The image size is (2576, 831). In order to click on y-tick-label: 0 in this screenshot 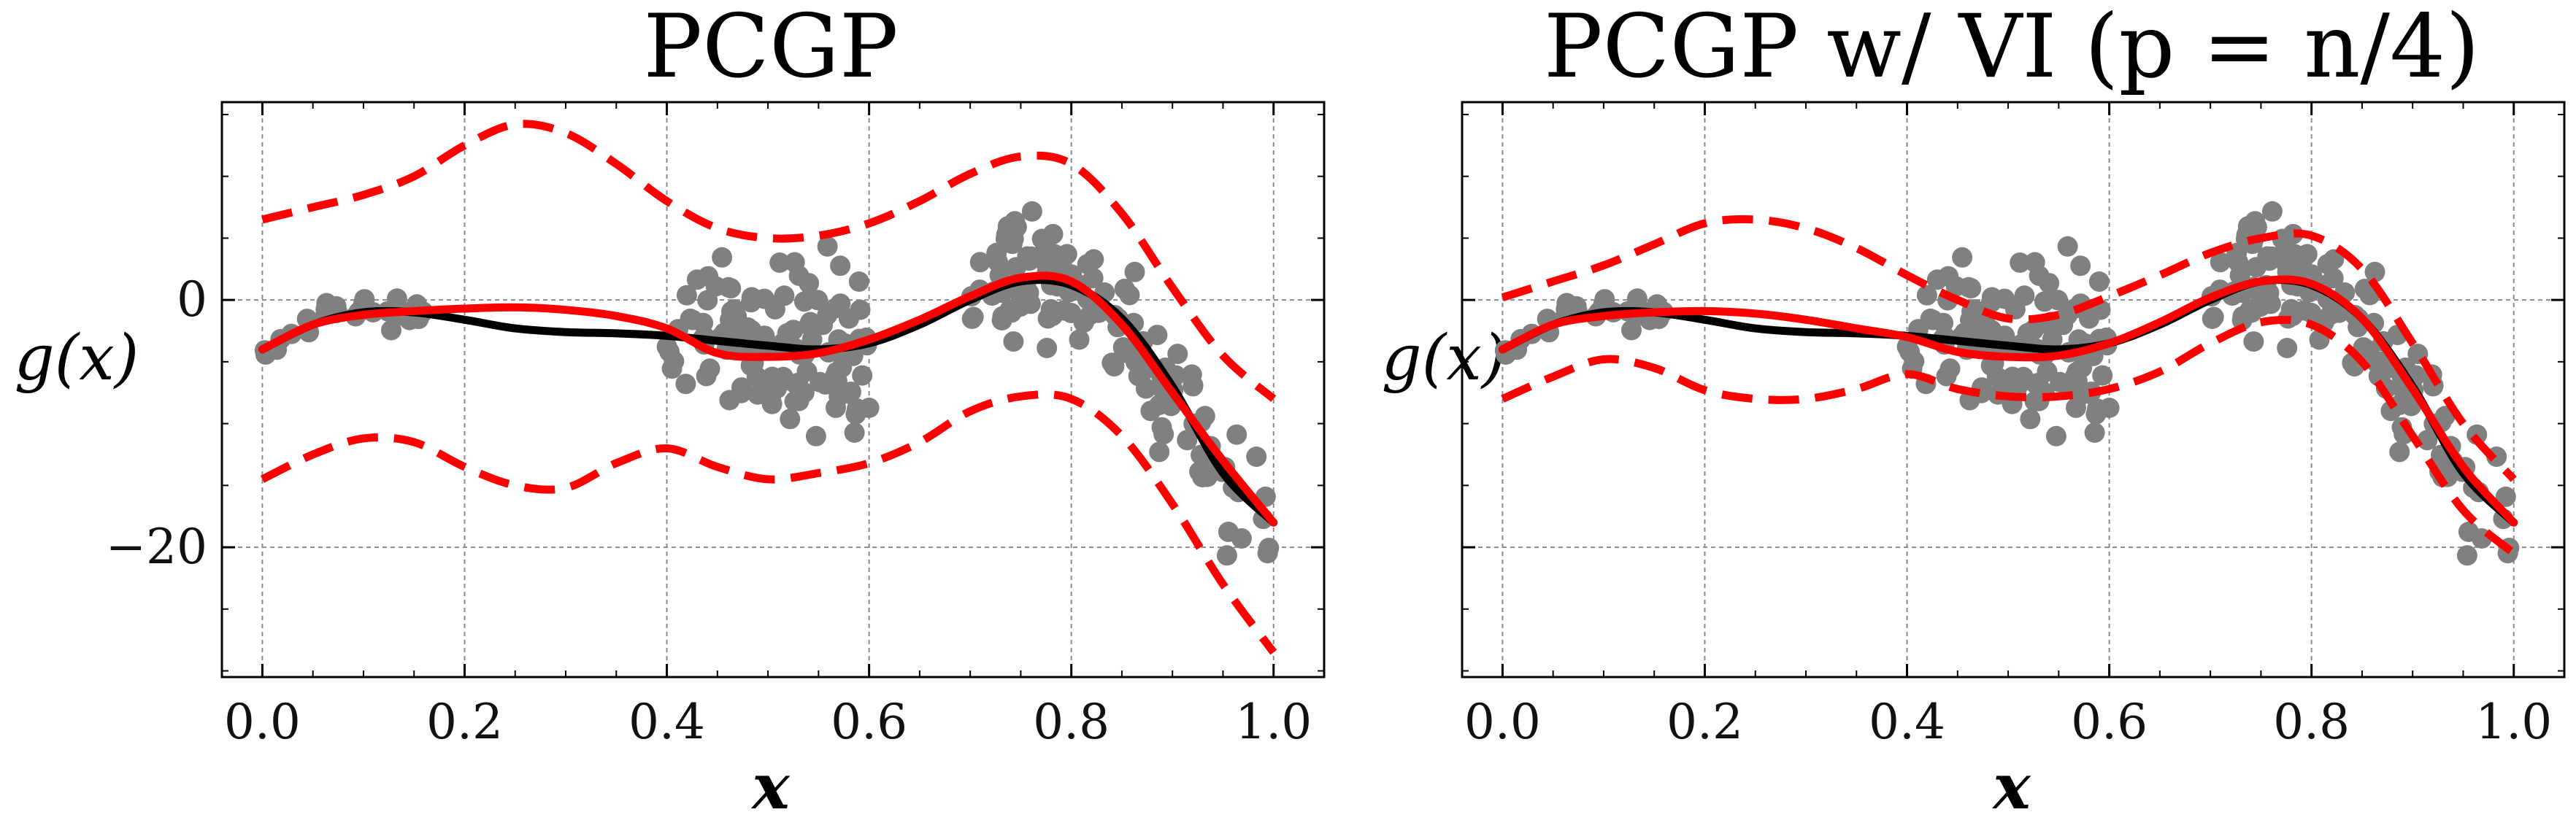, I will do `click(192, 300)`.